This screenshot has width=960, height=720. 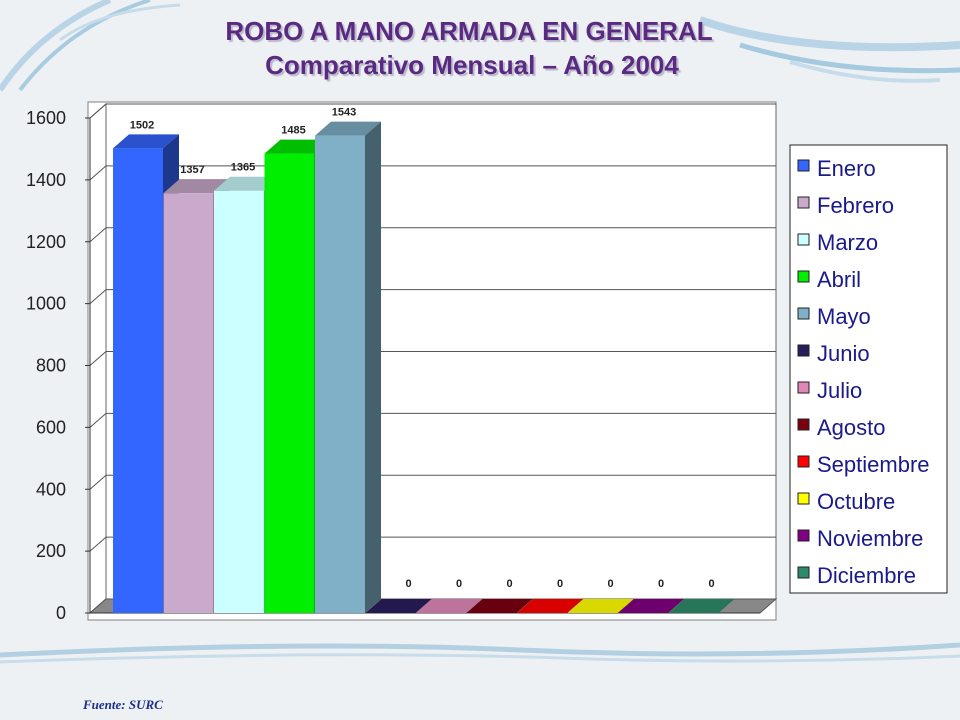 What do you see at coordinates (701, 606) in the screenshot?
I see `bar-top-diciembre` at bounding box center [701, 606].